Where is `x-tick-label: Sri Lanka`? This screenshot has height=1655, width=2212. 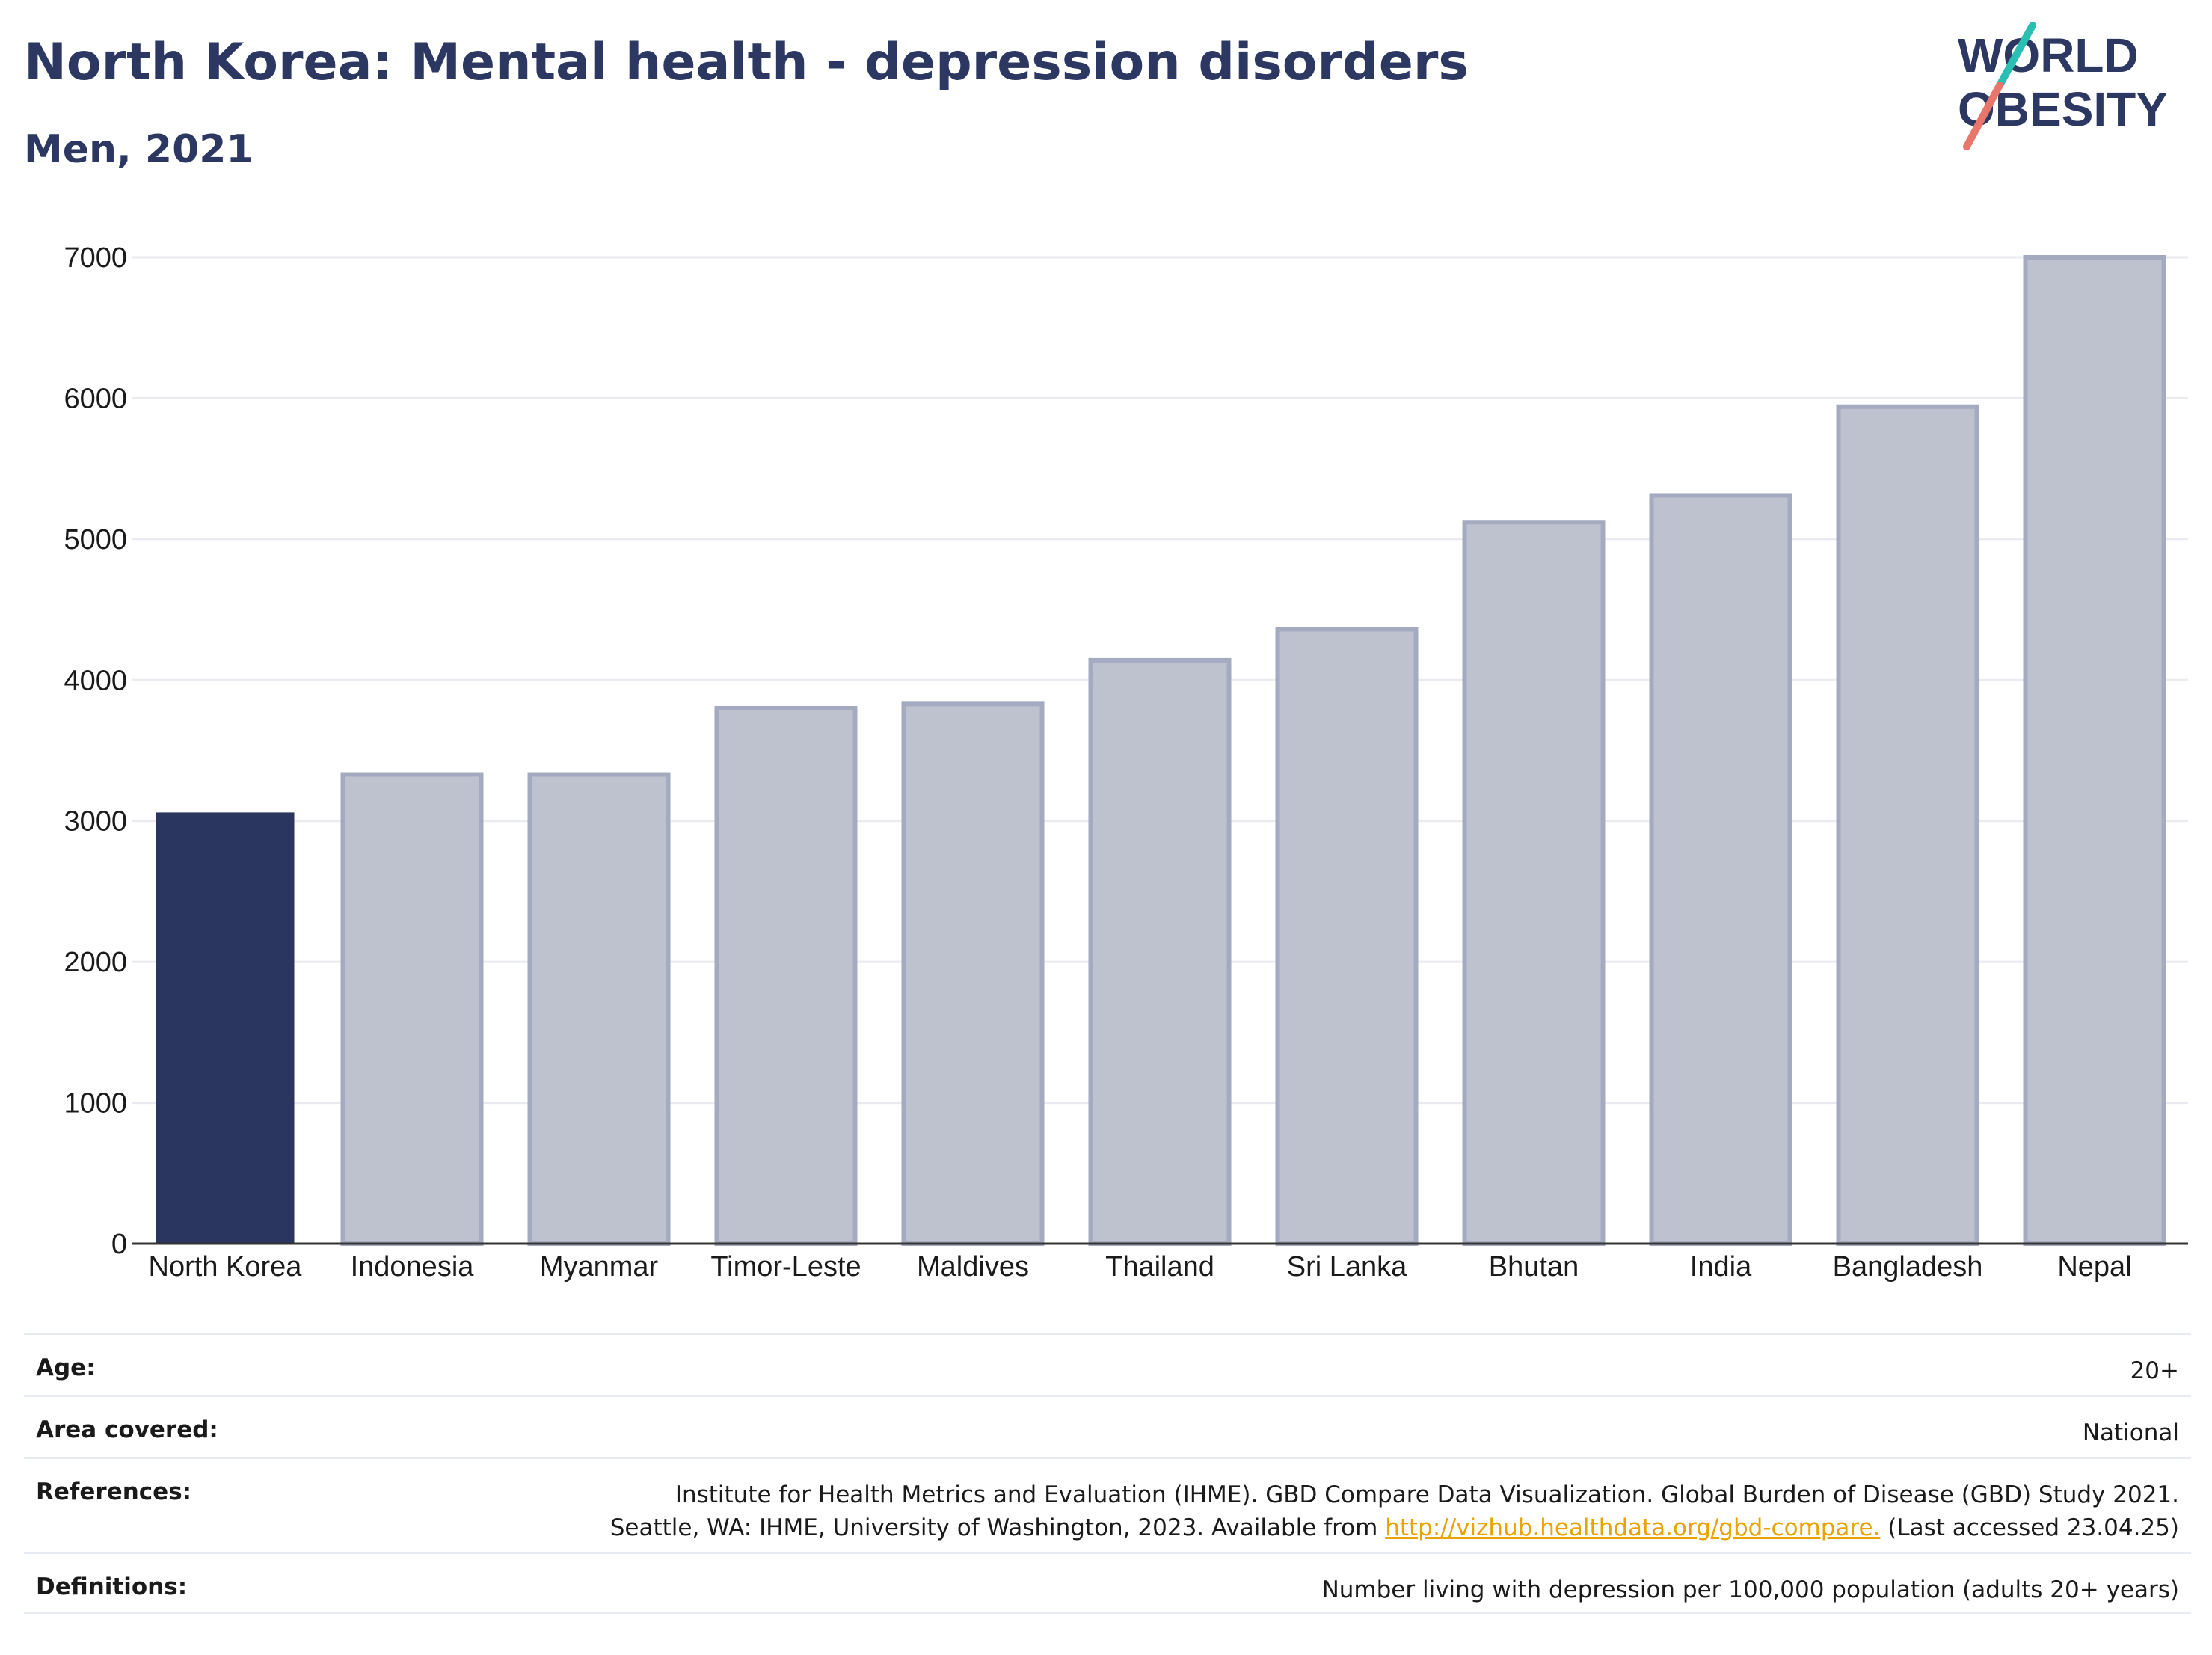
x-tick-label: Sri Lanka is located at coordinates (1347, 1267).